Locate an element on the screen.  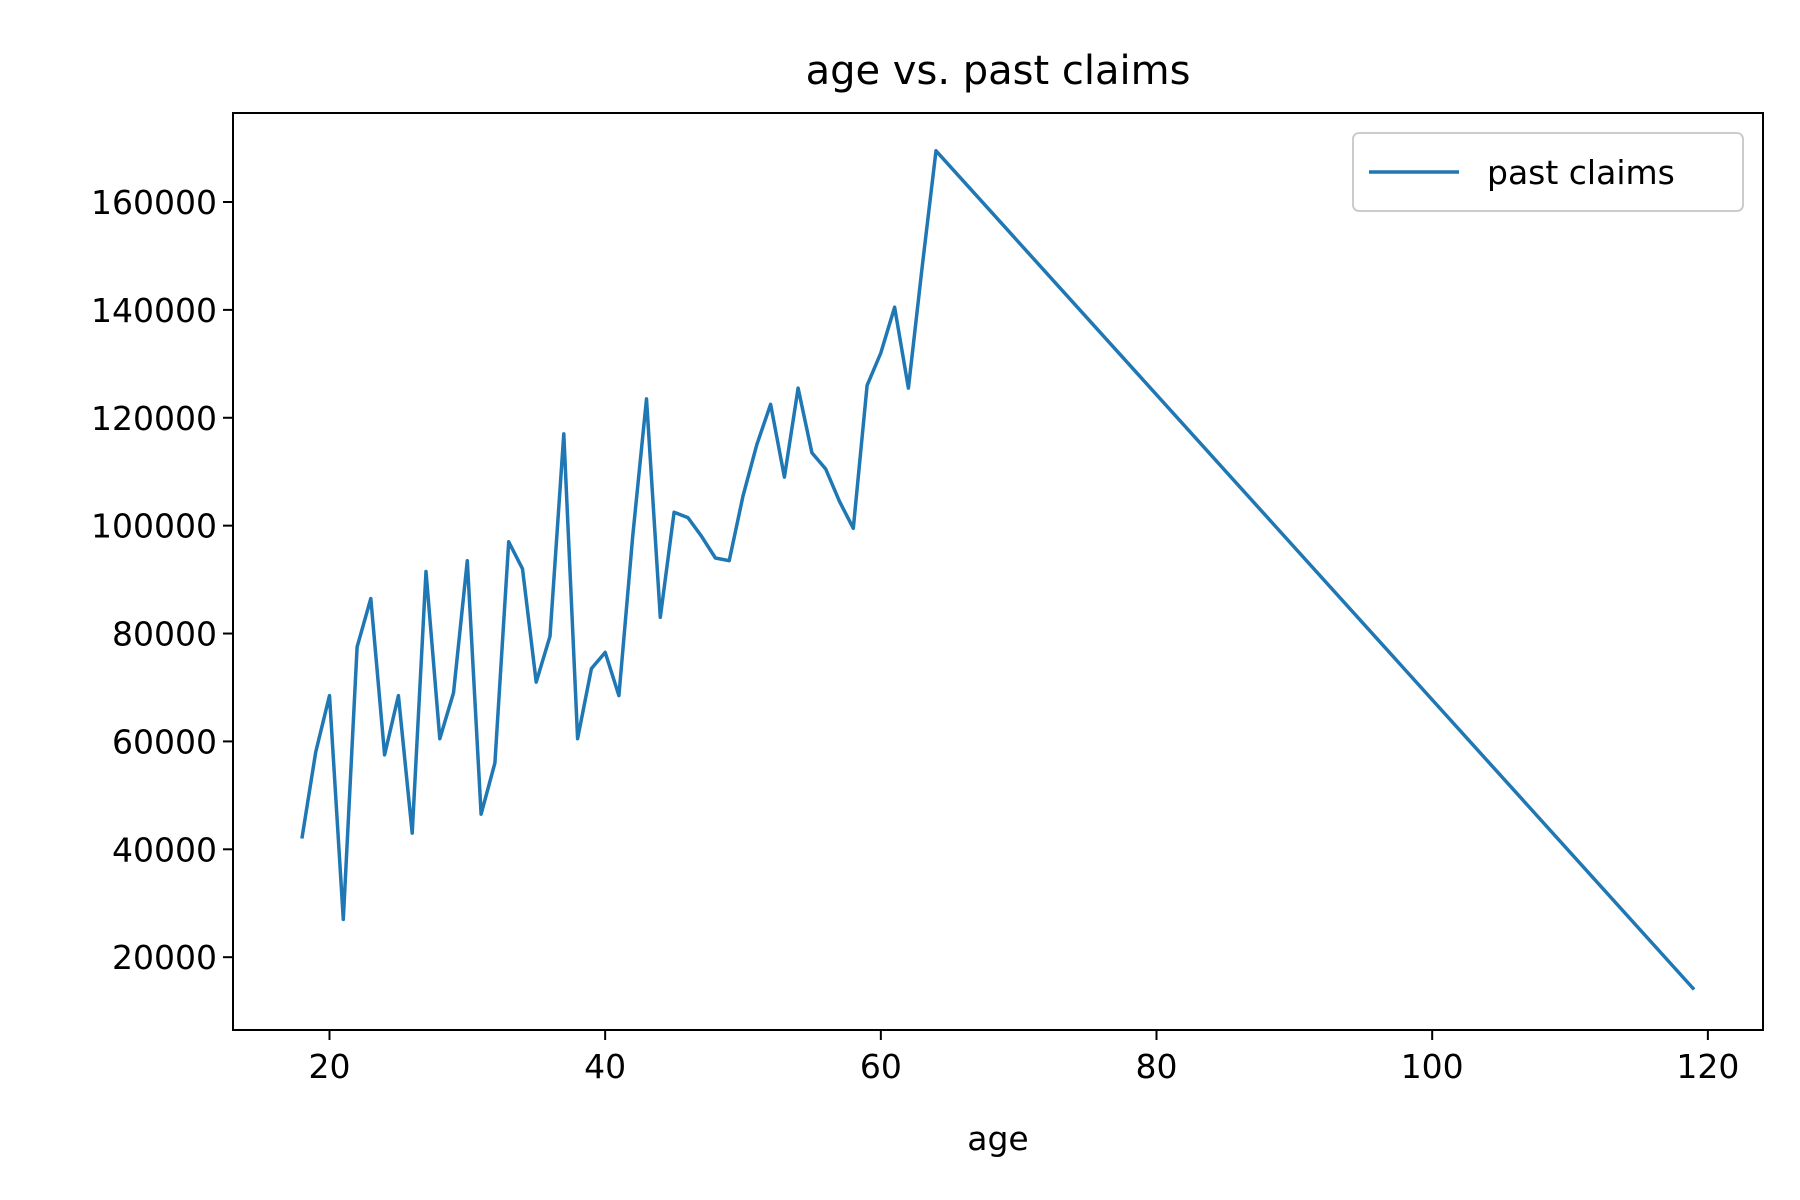
legend: past claims is located at coordinates (1548, 172).